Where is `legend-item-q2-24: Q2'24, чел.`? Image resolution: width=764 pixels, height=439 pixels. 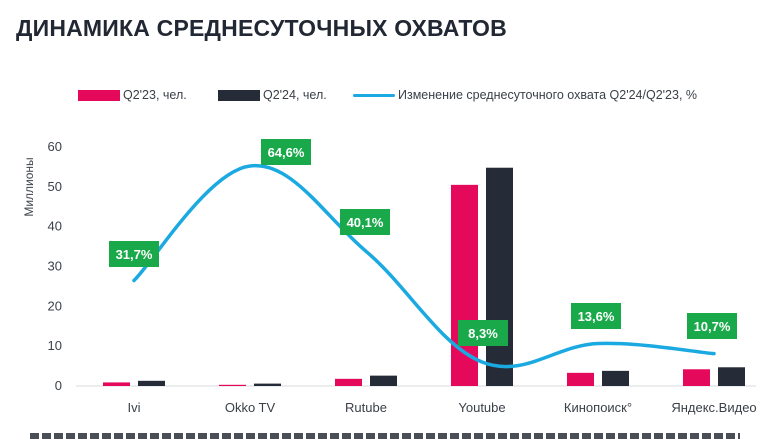 legend-item-q2-24: Q2'24, чел. is located at coordinates (272, 95).